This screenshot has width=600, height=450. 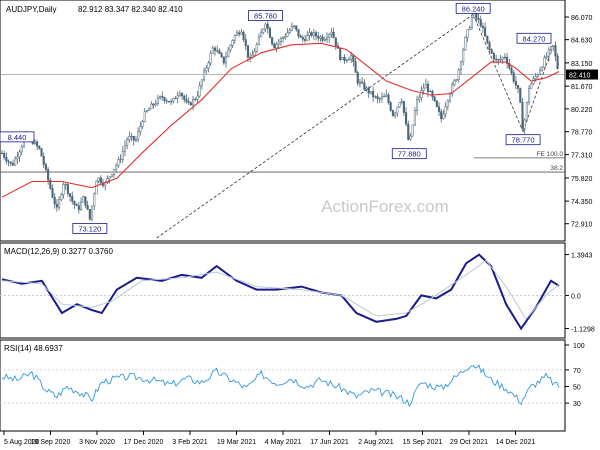 I want to click on main-ytick-label: 78.770, so click(x=582, y=133).